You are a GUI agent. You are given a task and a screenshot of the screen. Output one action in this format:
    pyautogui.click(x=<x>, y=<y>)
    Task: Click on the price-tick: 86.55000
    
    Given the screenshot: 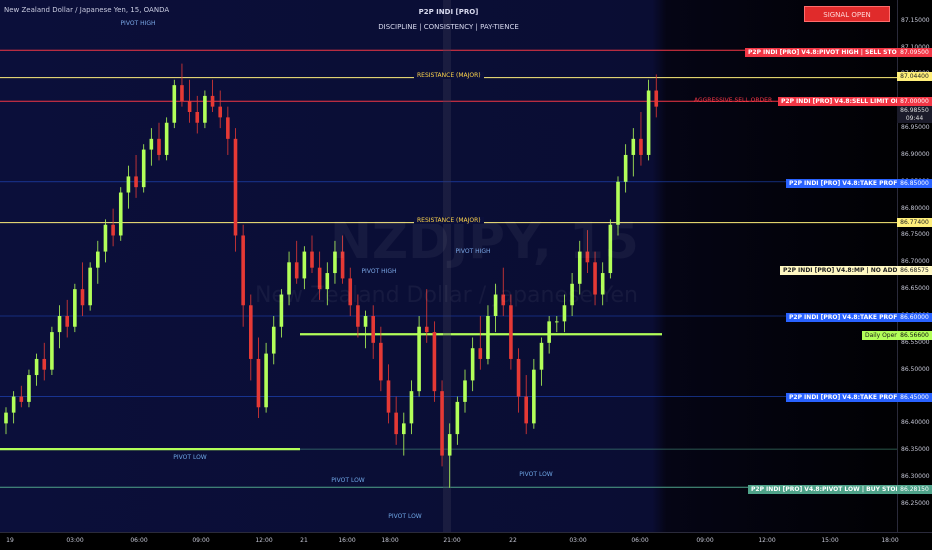 What is the action you would take?
    pyautogui.click(x=915, y=342)
    